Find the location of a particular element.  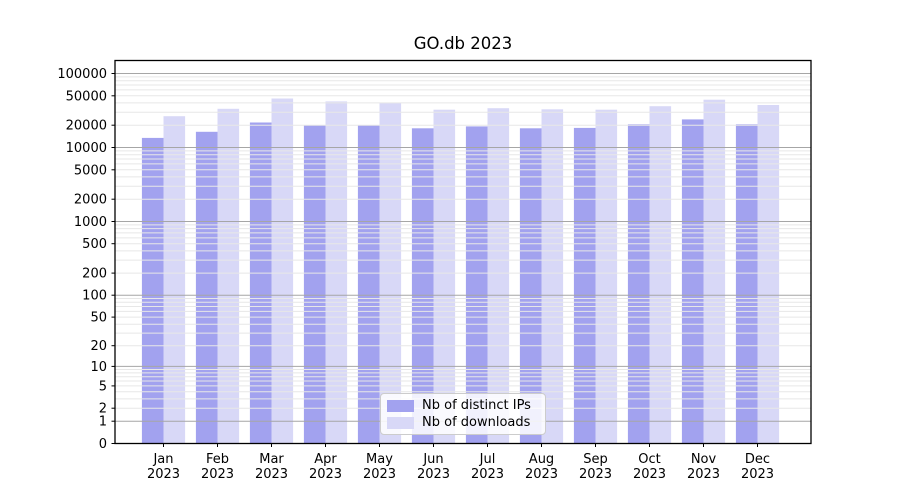

y-tick-label: 5 is located at coordinates (103, 386).